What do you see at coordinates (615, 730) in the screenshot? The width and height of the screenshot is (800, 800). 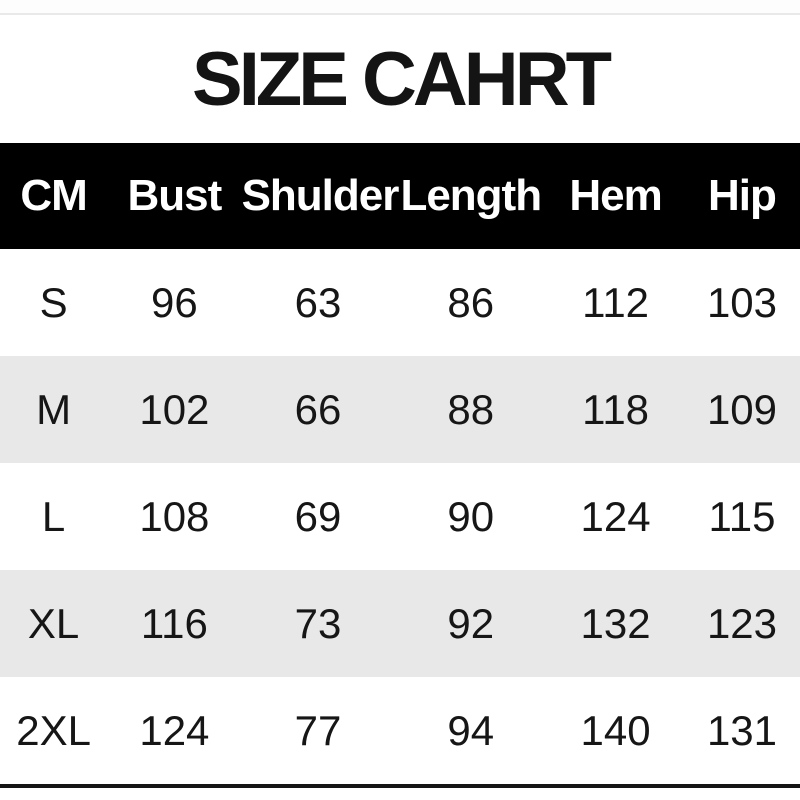 I see `measurement-value: 140` at bounding box center [615, 730].